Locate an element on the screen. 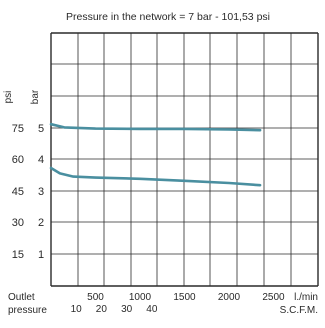  y-axis-label-bar: bar is located at coordinates (35, 96).